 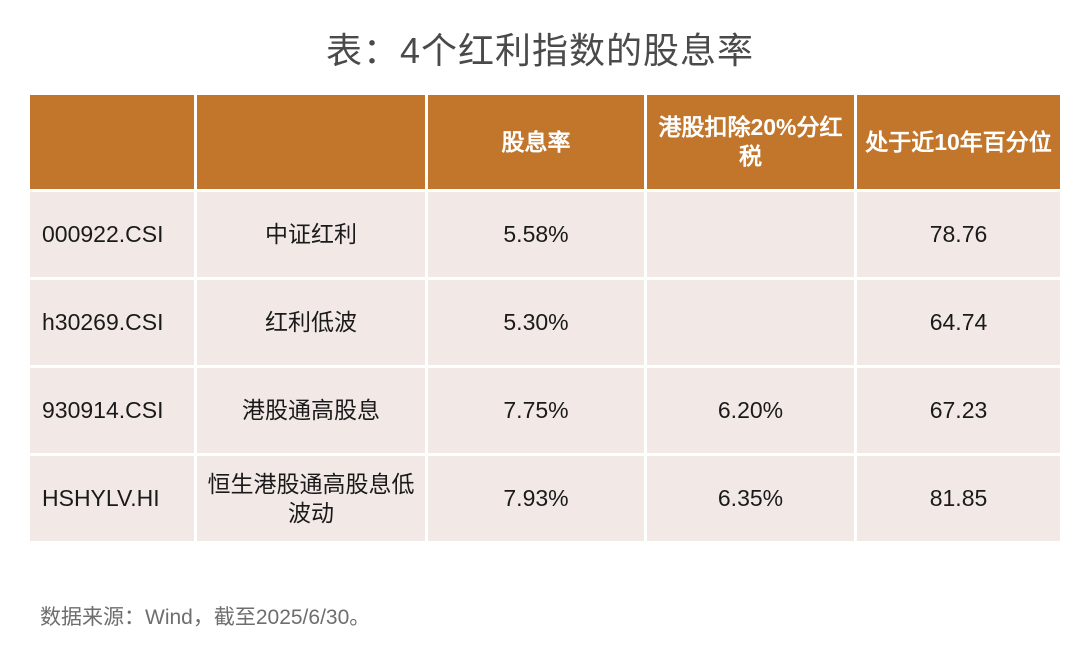 I want to click on index-name: 红利低波, so click(x=311, y=322).